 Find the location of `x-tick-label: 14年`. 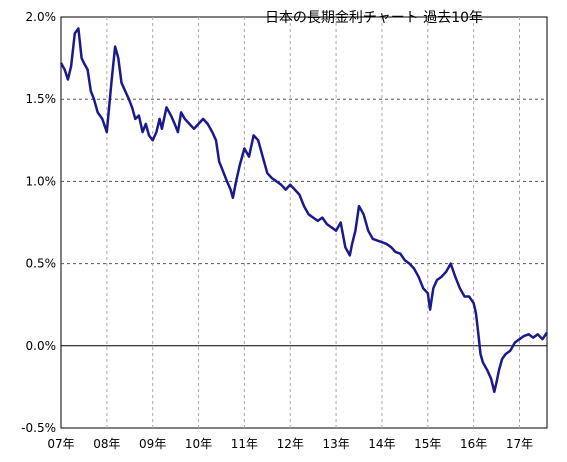

x-tick-label: 14年 is located at coordinates (381, 444).